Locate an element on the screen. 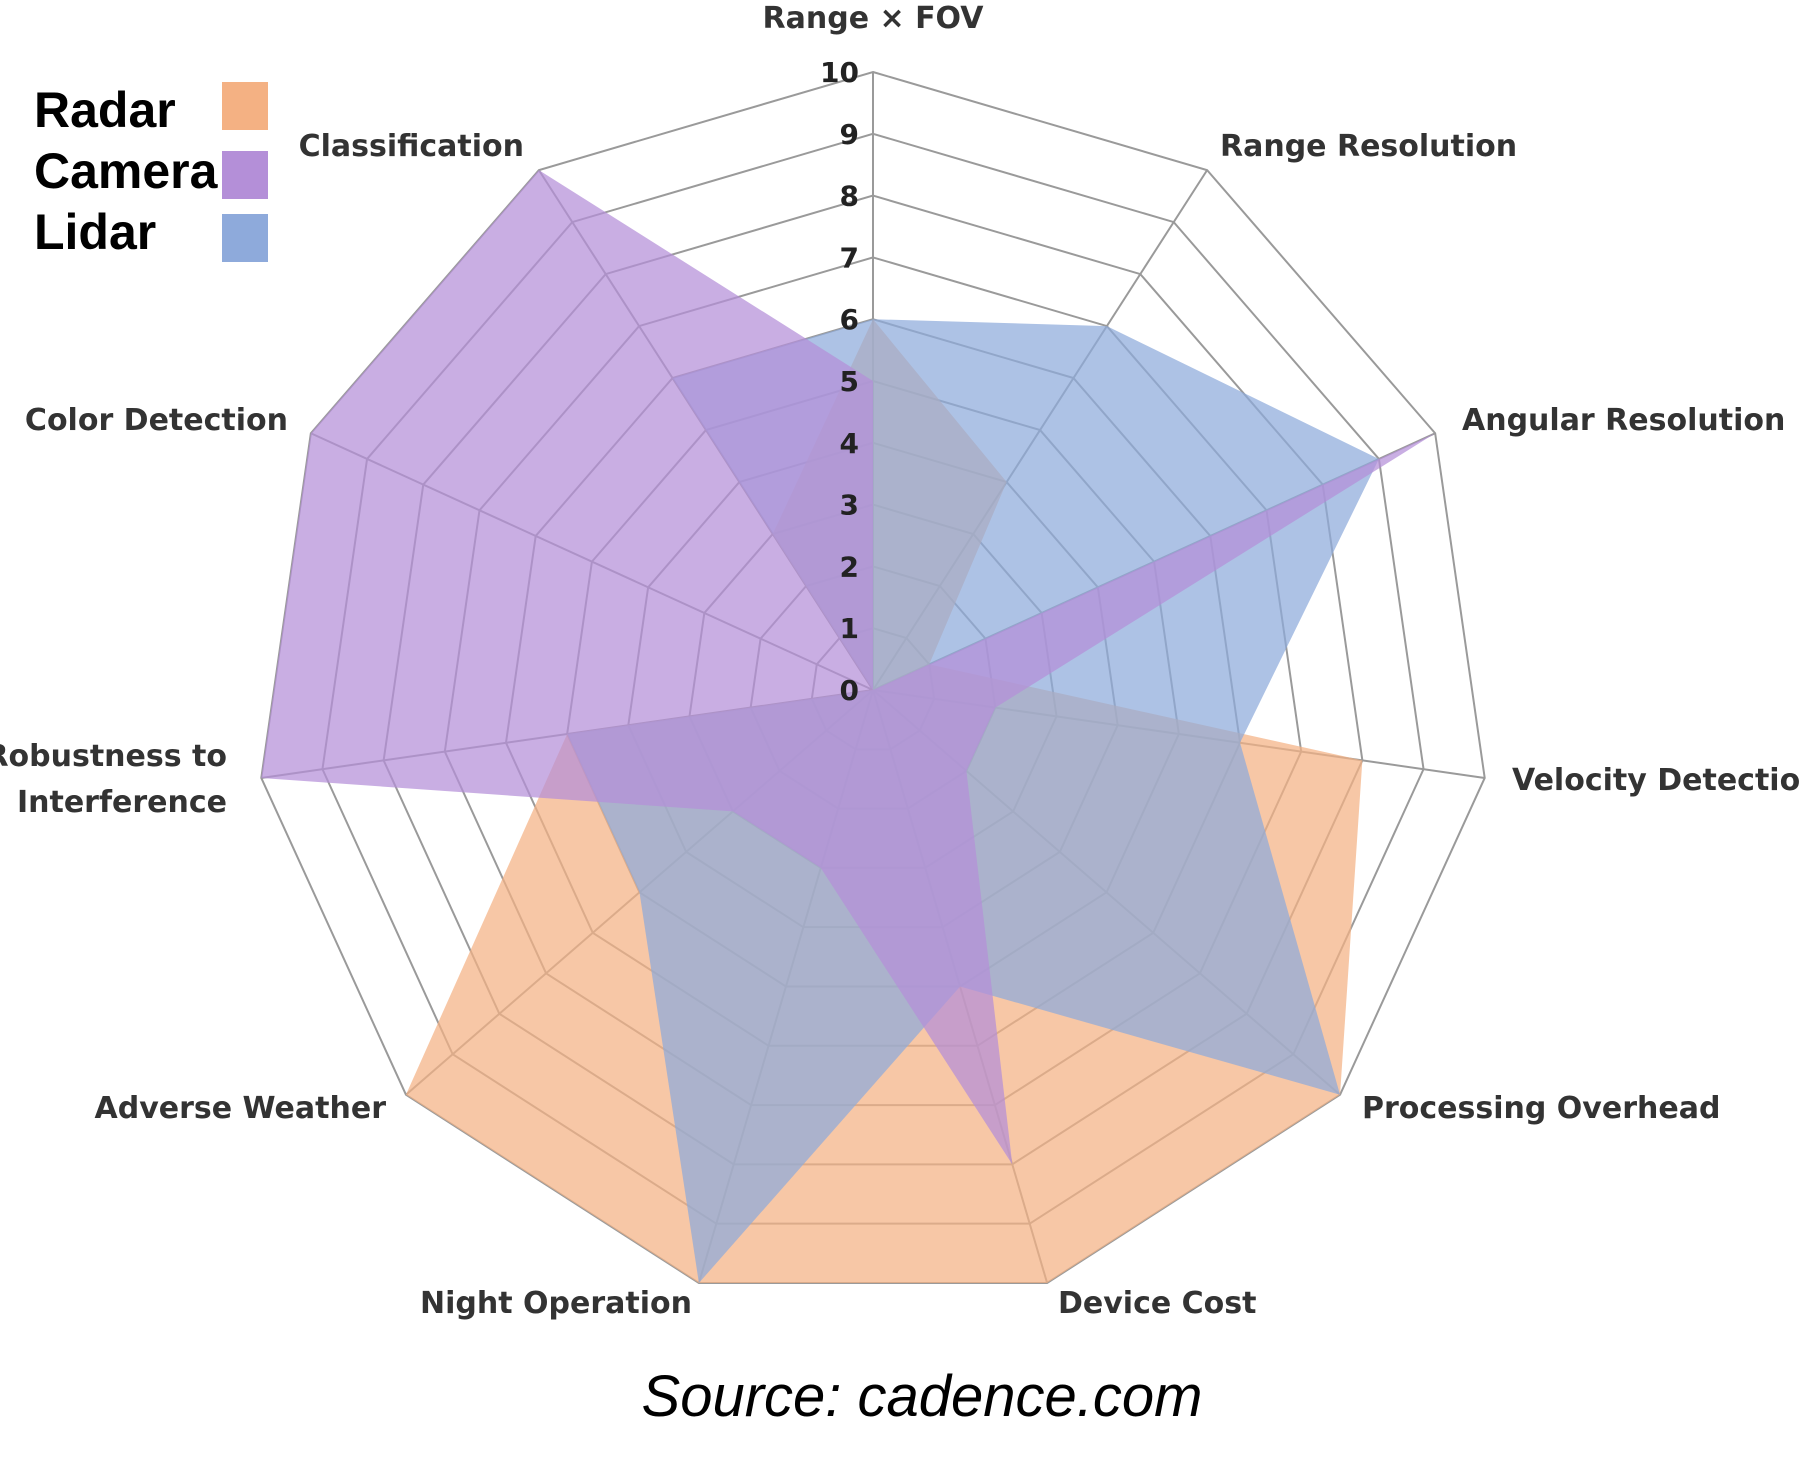  tick-label: 10 is located at coordinates (839, 72).